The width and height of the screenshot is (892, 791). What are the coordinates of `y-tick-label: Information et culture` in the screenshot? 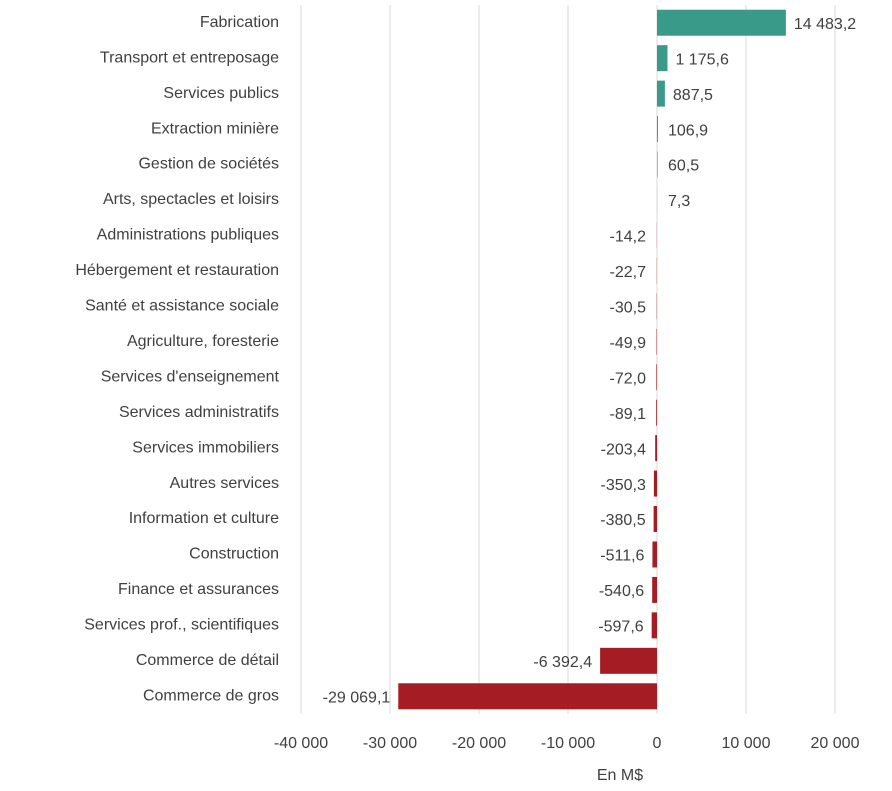 It's located at (204, 518).